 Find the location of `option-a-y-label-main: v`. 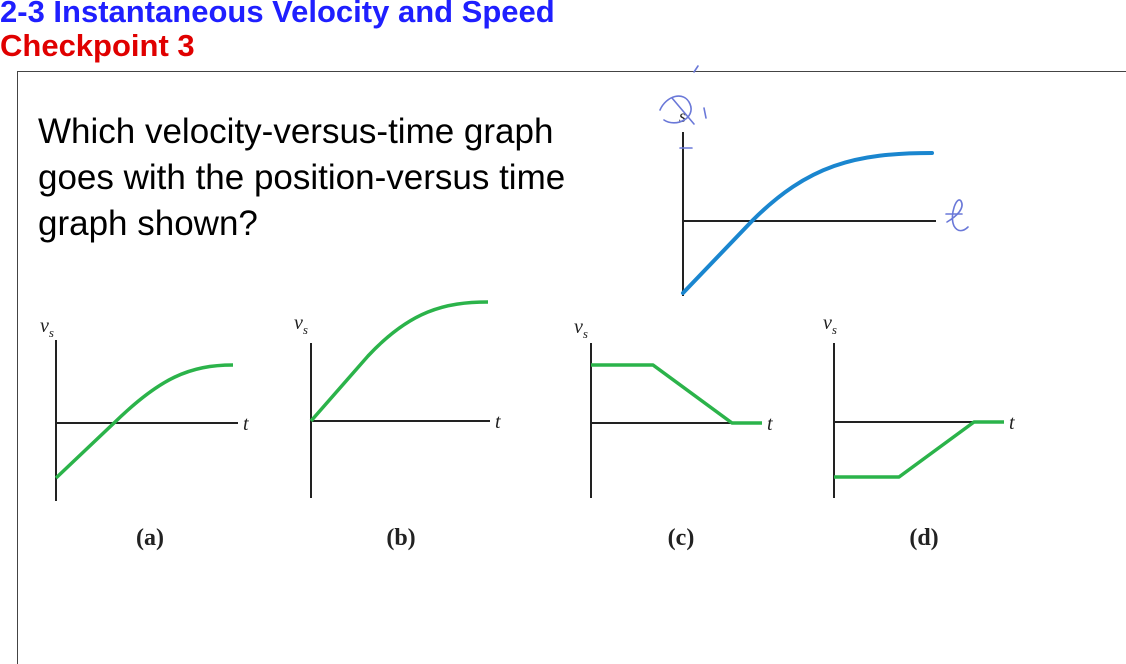

option-a-y-label-main: v is located at coordinates (44, 326).